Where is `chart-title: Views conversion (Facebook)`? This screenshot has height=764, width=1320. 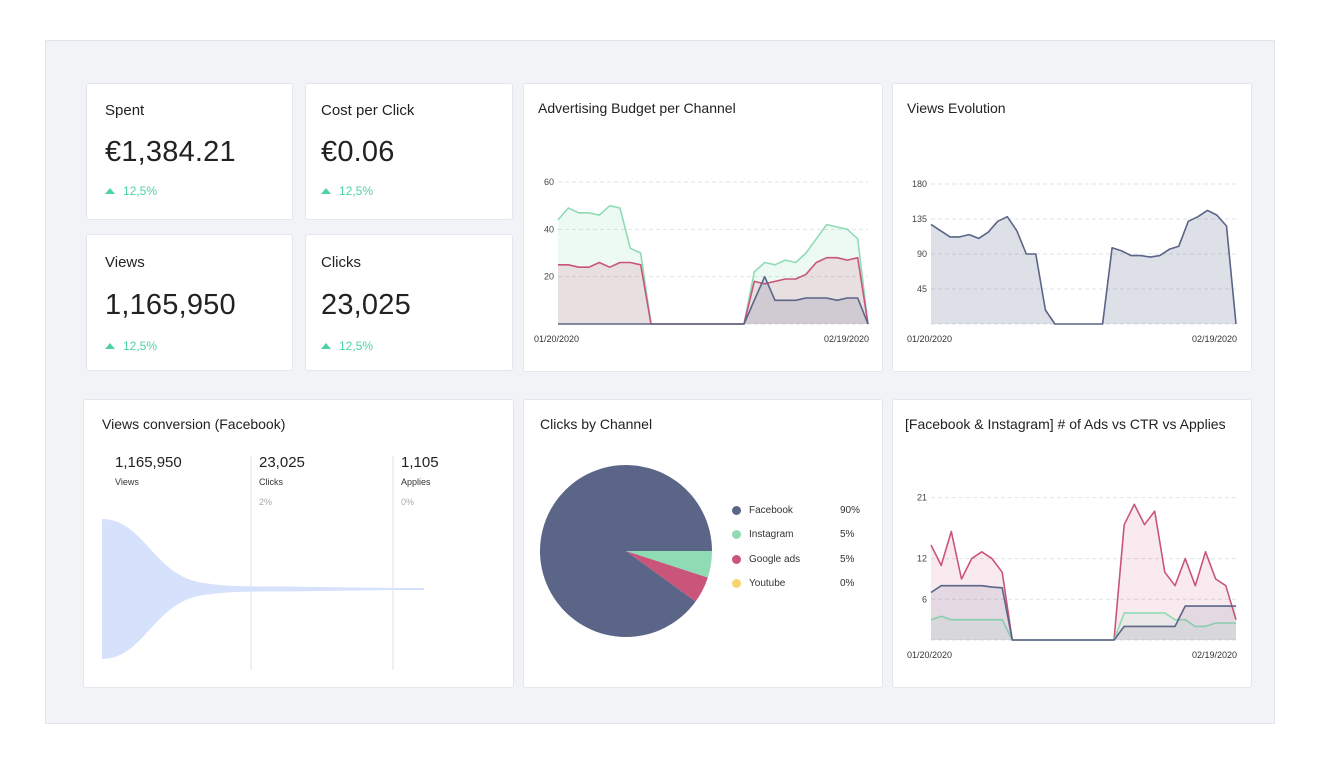 chart-title: Views conversion (Facebook) is located at coordinates (194, 424).